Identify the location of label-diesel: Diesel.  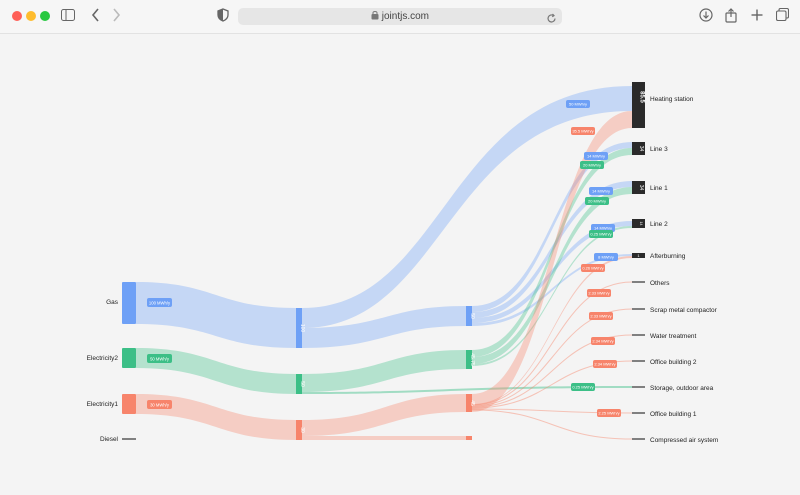
(109, 439).